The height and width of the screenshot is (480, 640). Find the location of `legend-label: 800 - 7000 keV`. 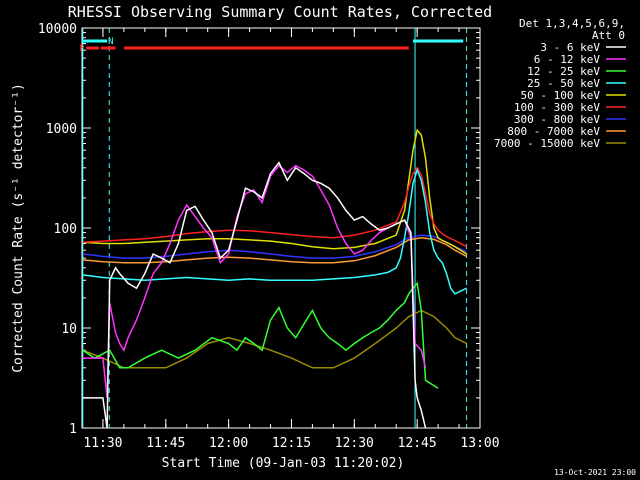

legend-label: 800 - 7000 keV is located at coordinates (553, 131).